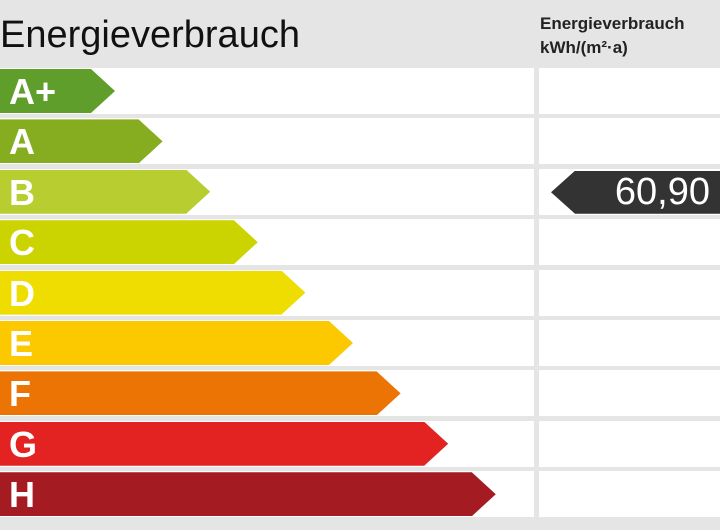  Describe the element at coordinates (57, 91) in the screenshot. I see `energy-class-bar: A+` at that location.